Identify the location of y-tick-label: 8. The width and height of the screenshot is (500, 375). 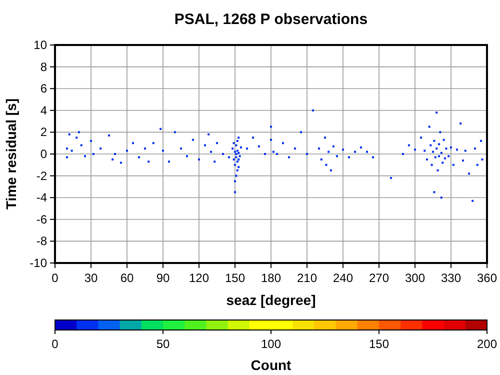
(44, 67).